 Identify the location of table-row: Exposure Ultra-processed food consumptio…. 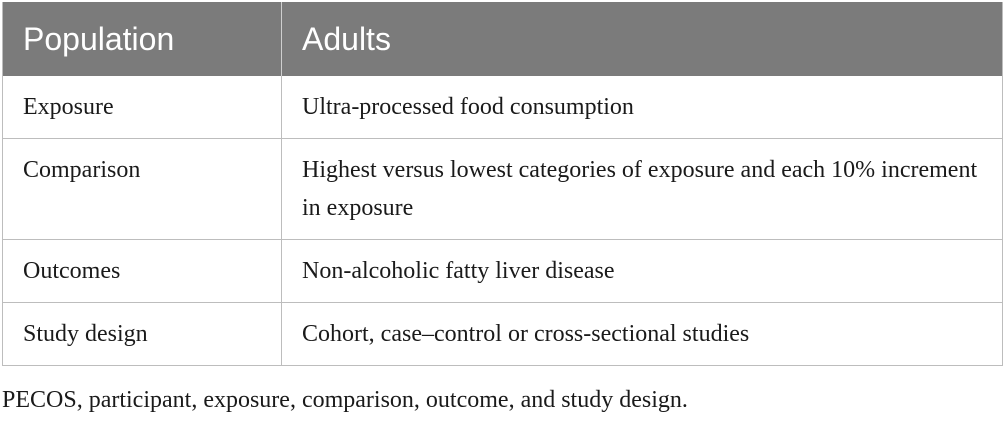
(502, 107).